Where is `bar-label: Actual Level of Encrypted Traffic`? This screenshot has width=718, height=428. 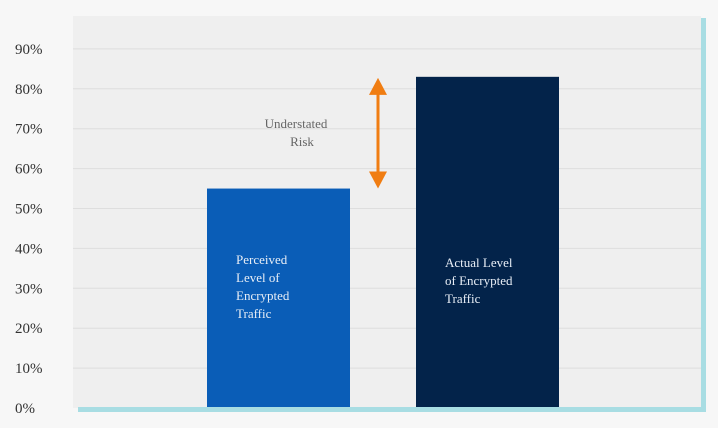
bar-label: Actual Level of Encrypted Traffic is located at coordinates (479, 280).